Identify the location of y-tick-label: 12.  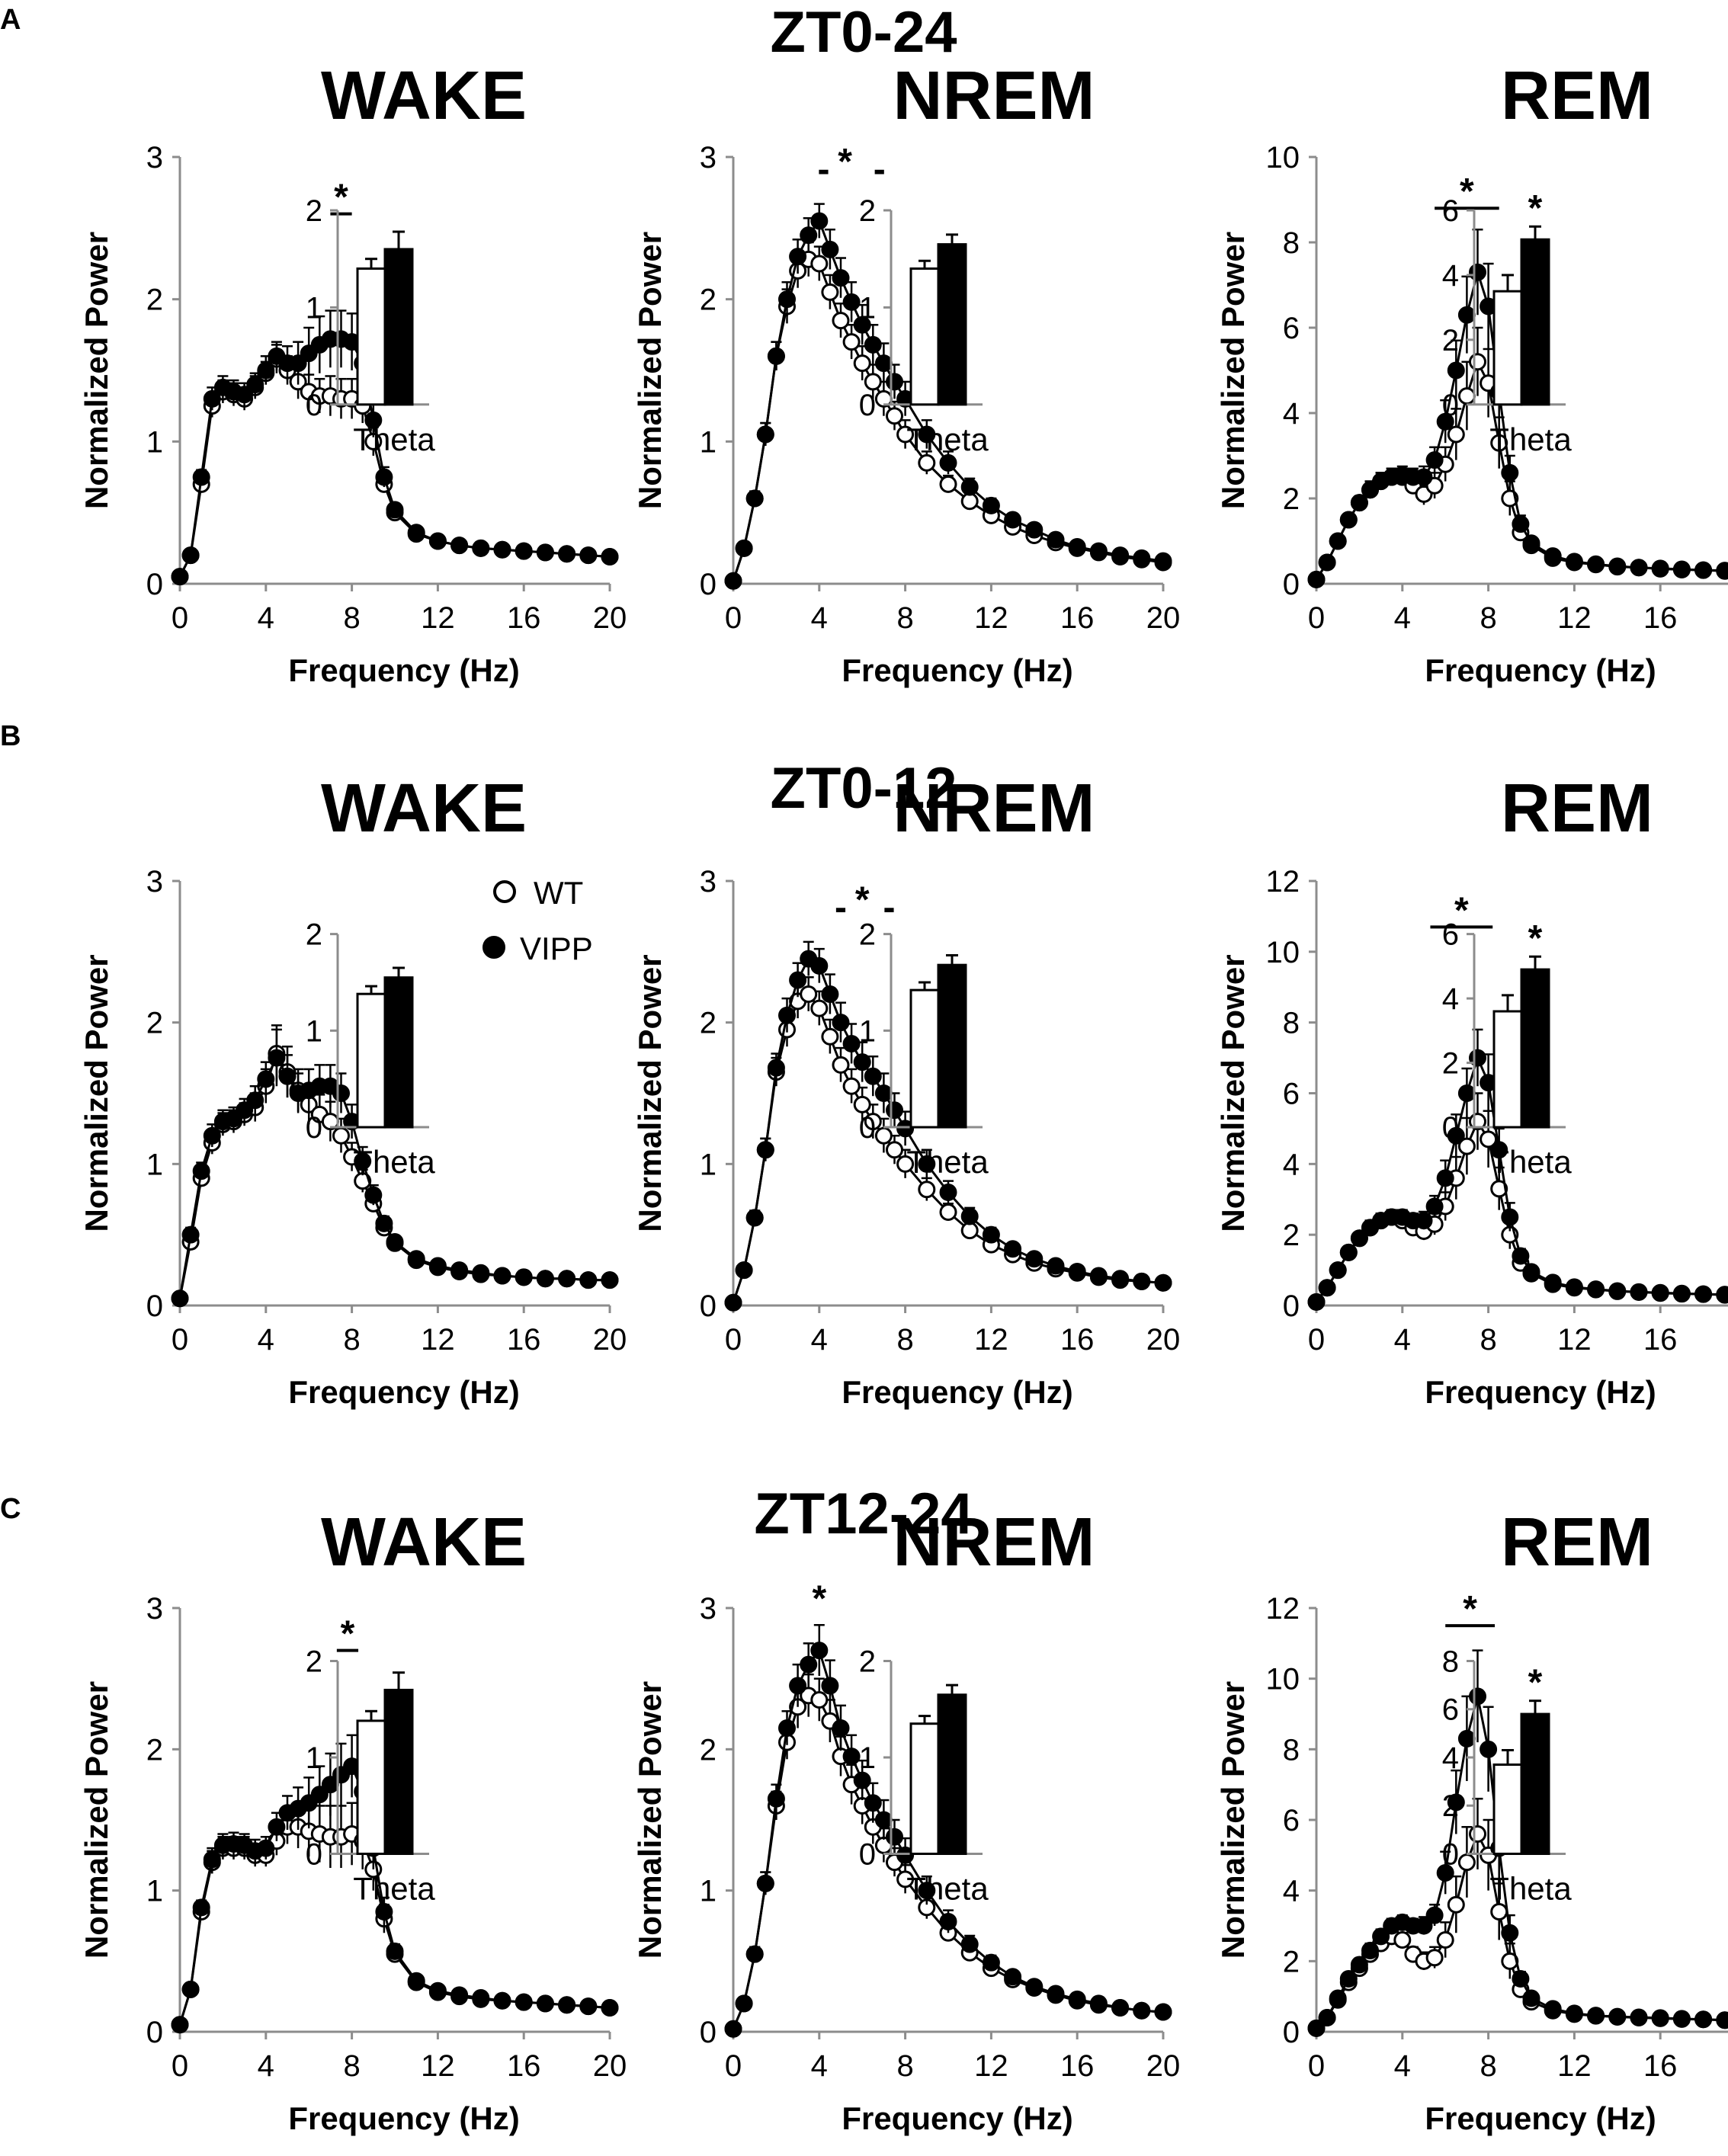
(1283, 1609).